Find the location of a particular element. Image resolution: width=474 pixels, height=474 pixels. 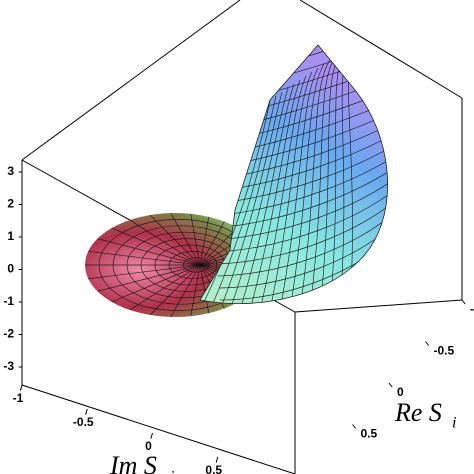

tick-label: -3 is located at coordinates (8, 366).